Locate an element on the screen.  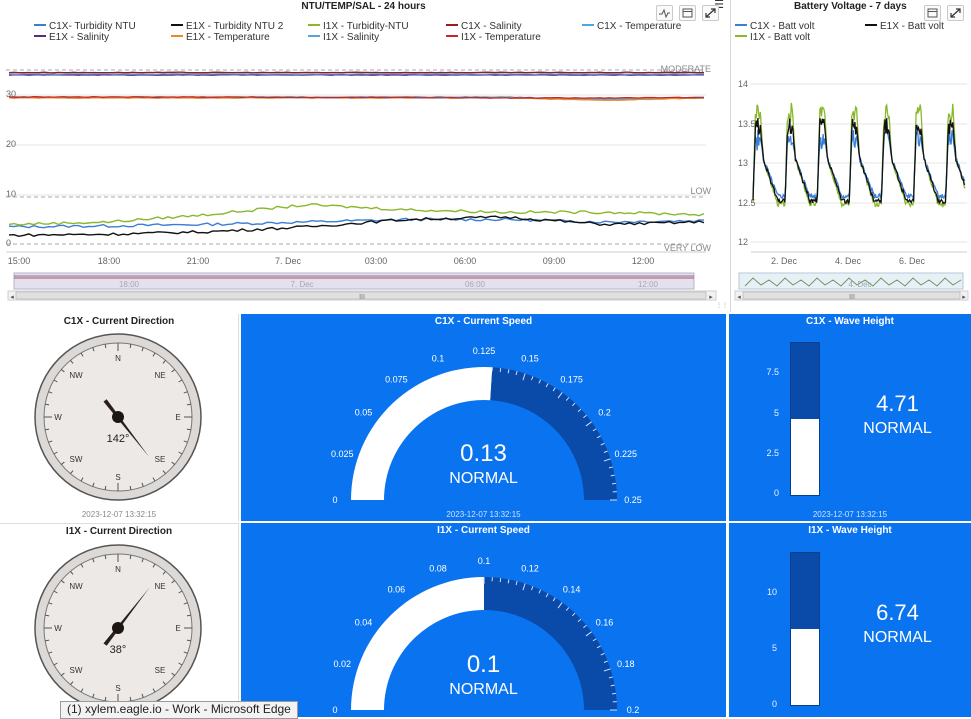
x-tick-label: 15:00 is located at coordinates (19, 261).